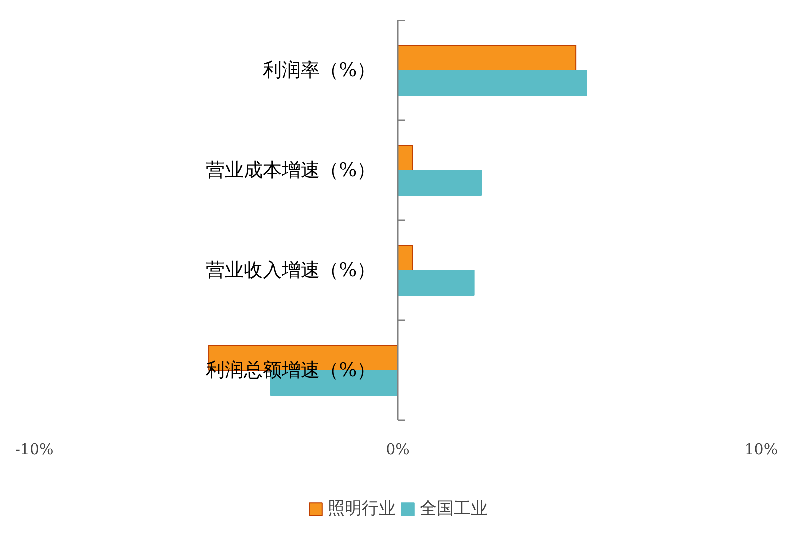 This screenshot has width=801, height=559. What do you see at coordinates (454, 509) in the screenshot?
I see `legend-label: 全国工业` at bounding box center [454, 509].